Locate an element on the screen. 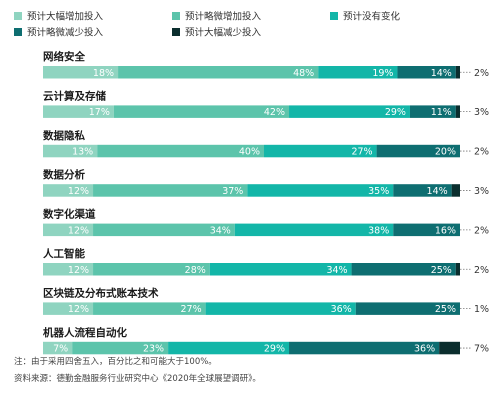 Image resolution: width=500 pixels, height=402 pixels. segment-value-label: 38% is located at coordinates (378, 230).